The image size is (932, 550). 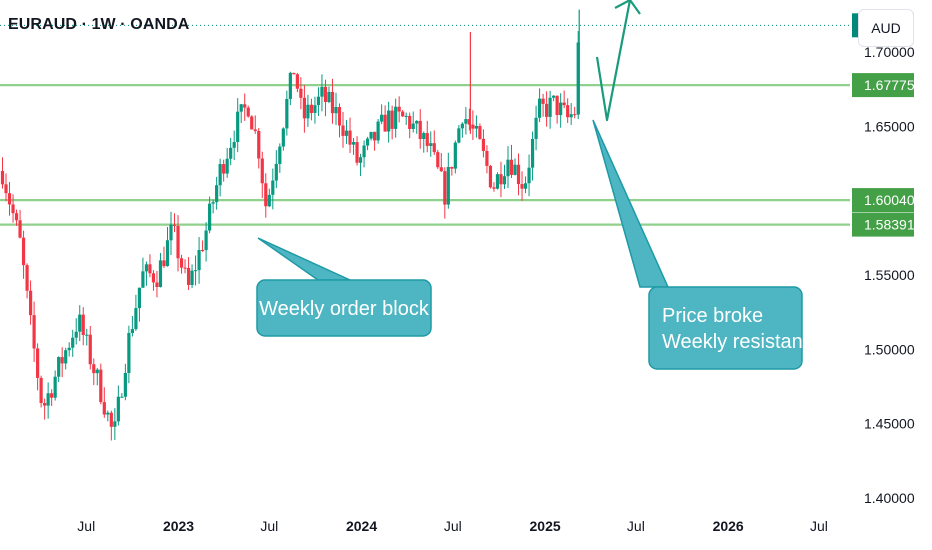 I want to click on y-tick-label: 1.55000, so click(x=889, y=275).